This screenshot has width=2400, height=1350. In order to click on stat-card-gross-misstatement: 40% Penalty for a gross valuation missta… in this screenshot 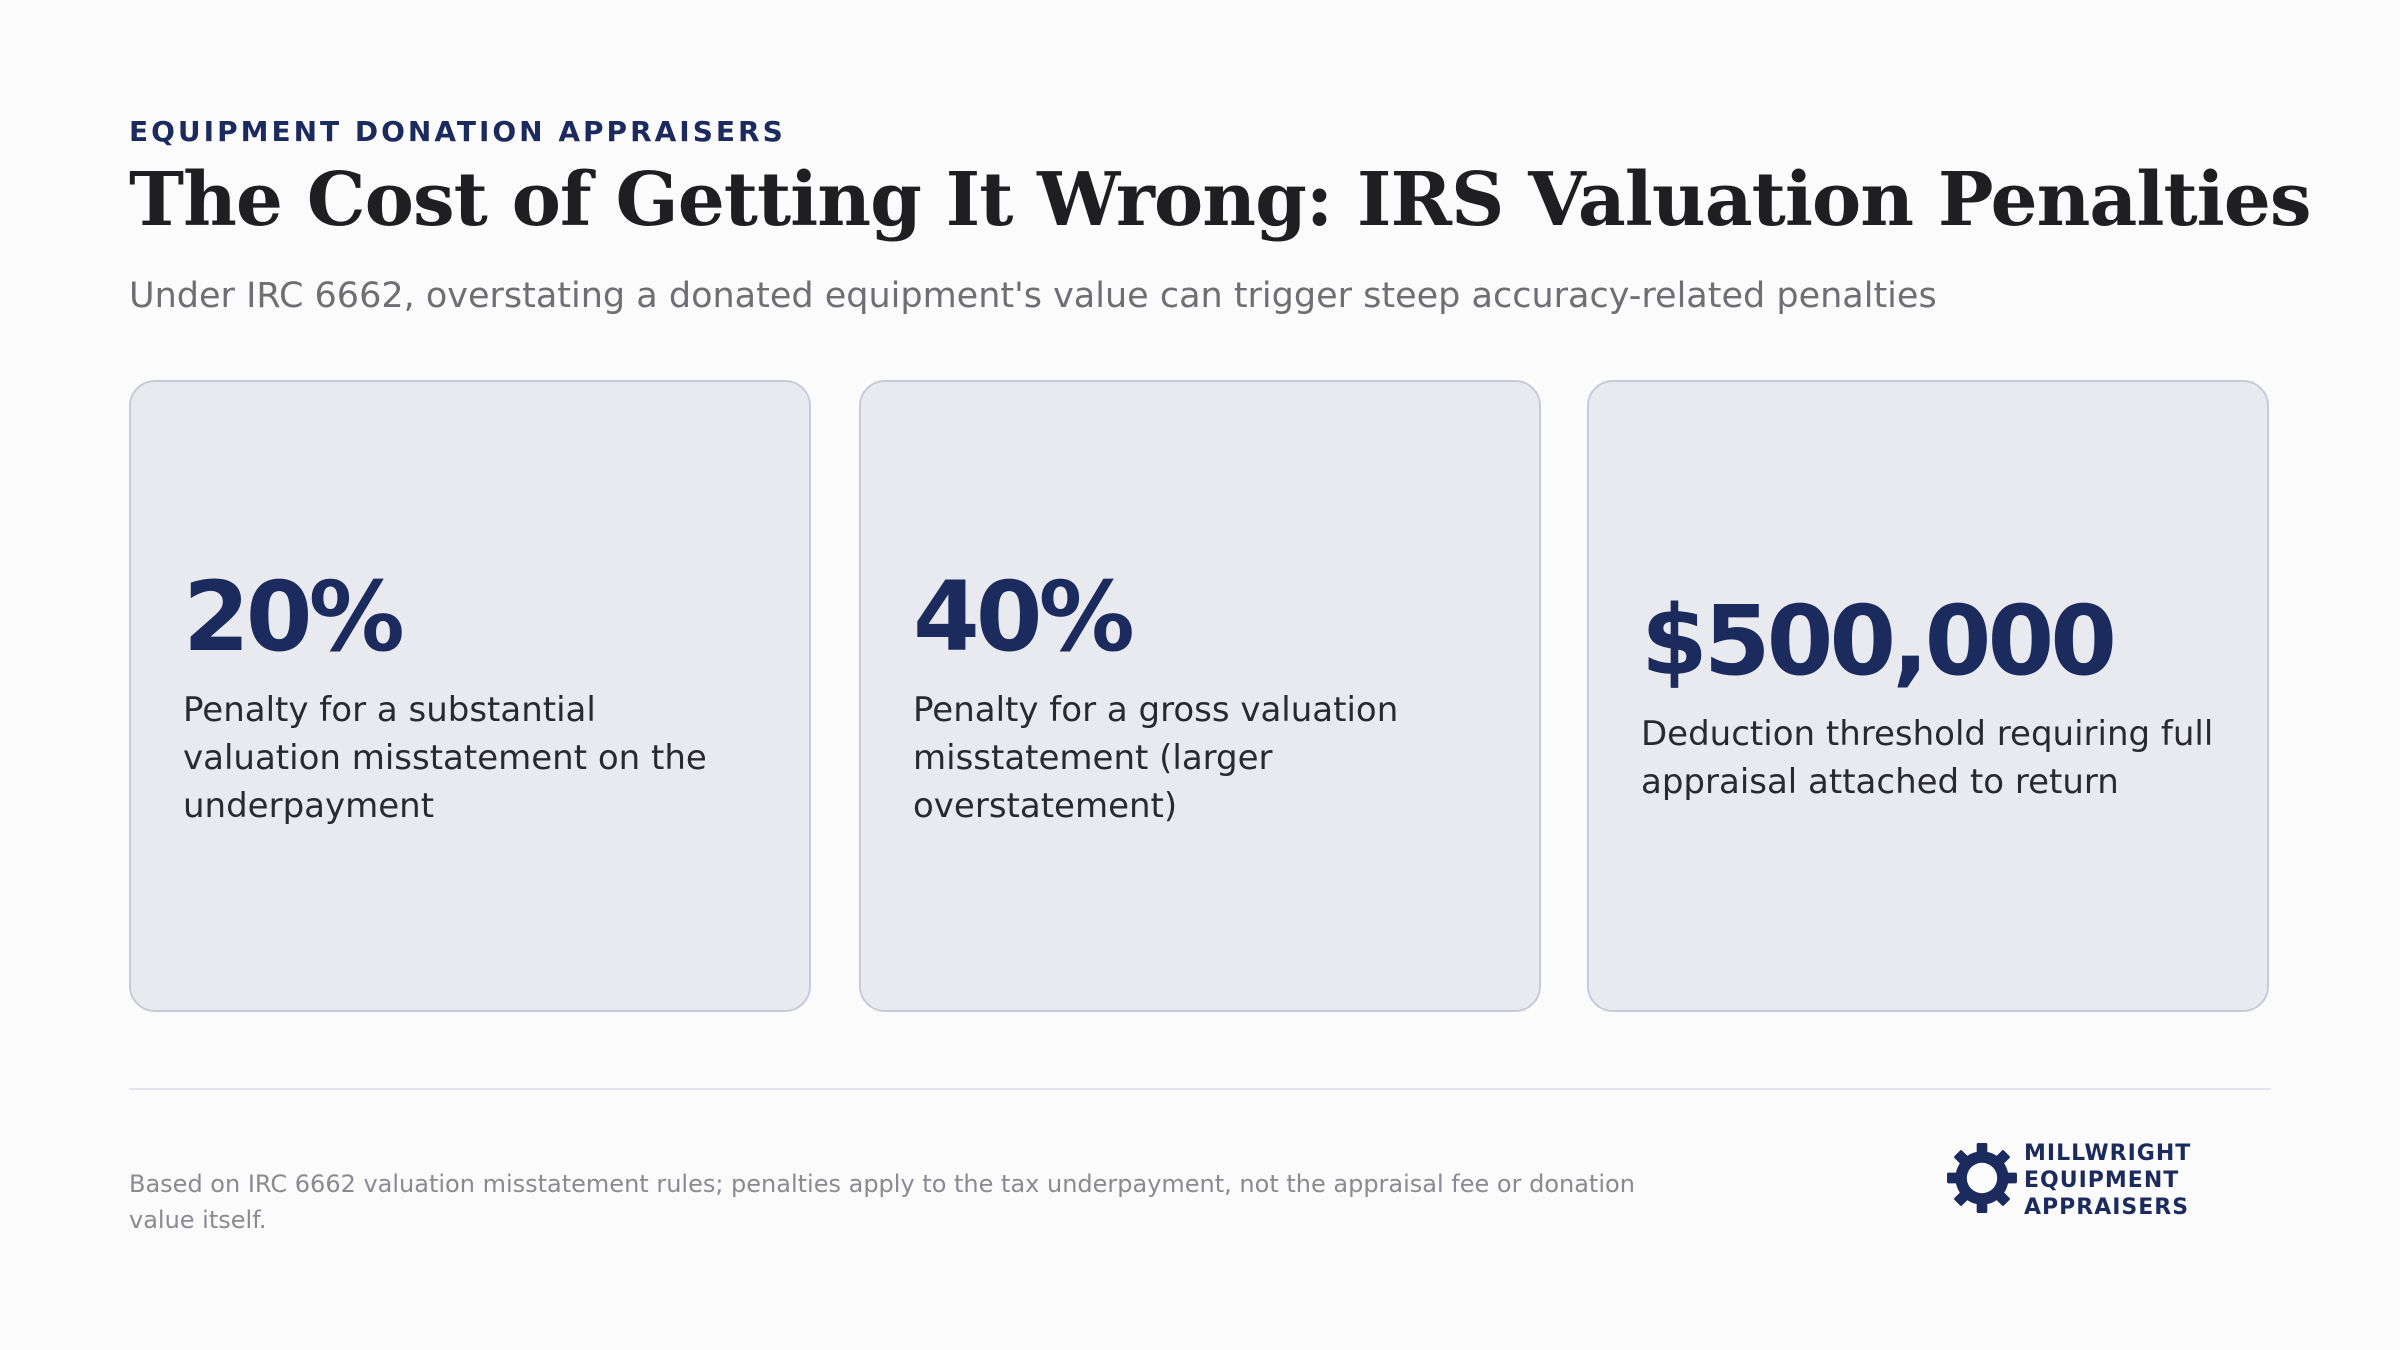, I will do `click(1200, 696)`.